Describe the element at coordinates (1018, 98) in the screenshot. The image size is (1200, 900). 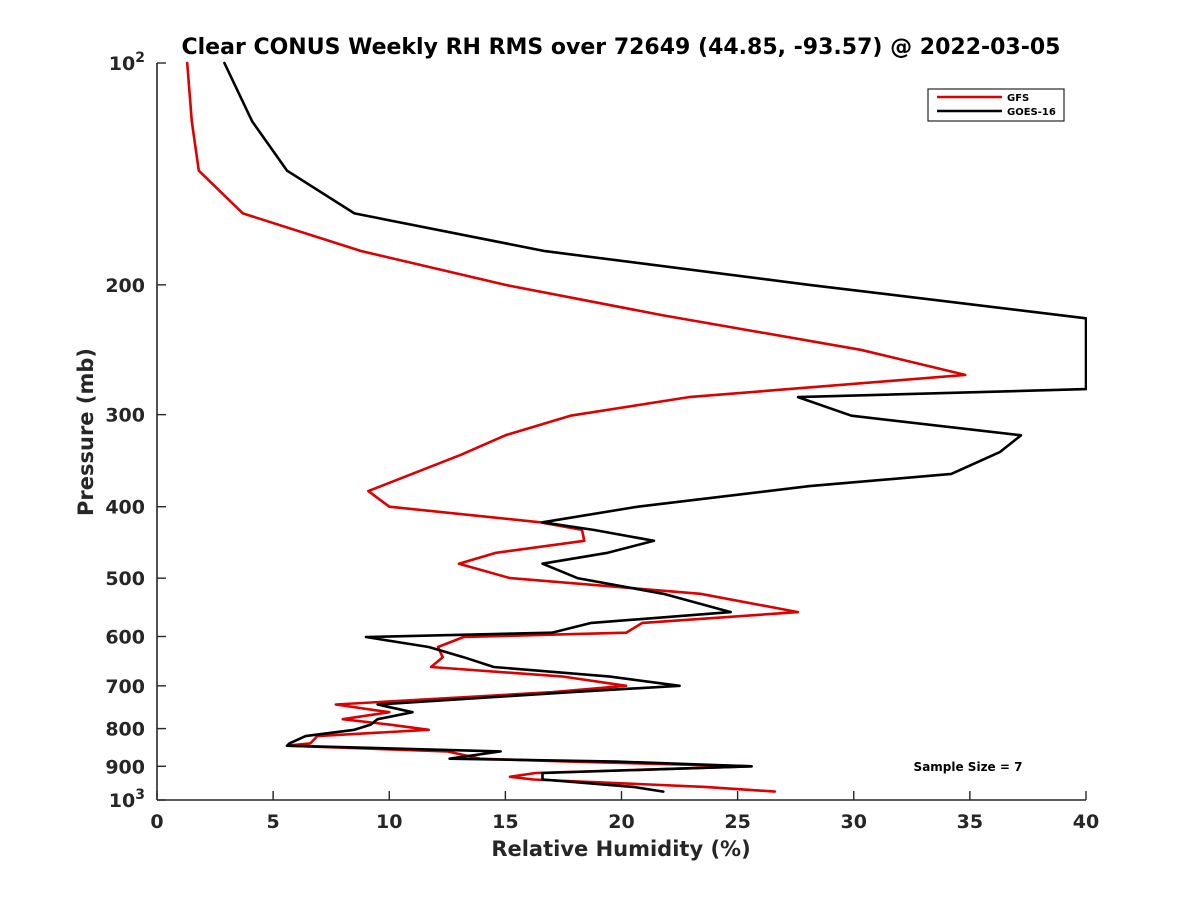
I see `legend-label-gfs: GFS` at that location.